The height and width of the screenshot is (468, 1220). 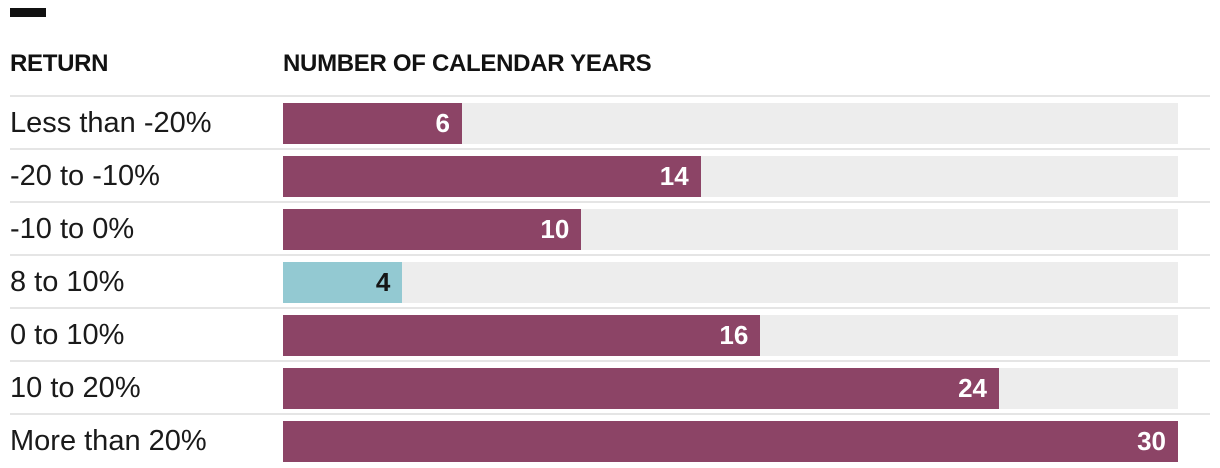 I want to click on bar-fill: 10, so click(x=432, y=229).